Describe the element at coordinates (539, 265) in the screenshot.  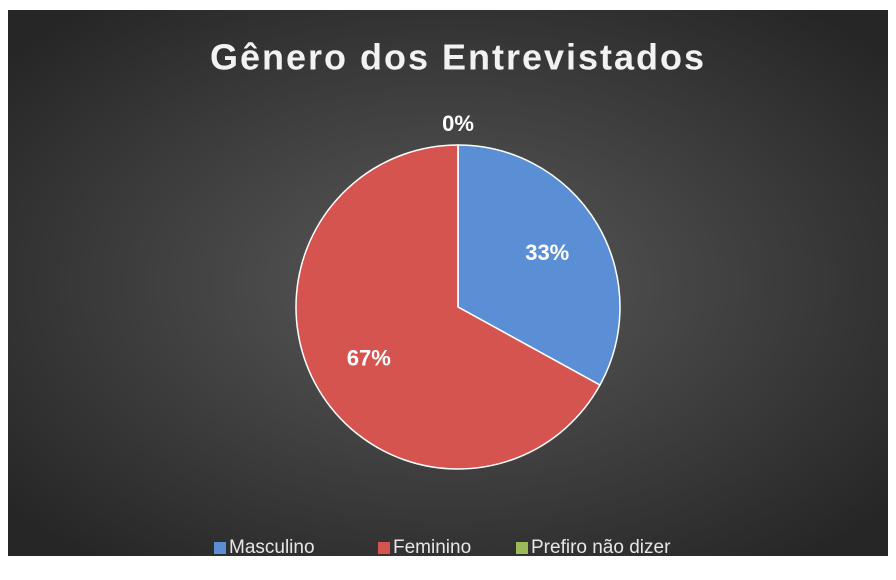
I see `pie-slice` at that location.